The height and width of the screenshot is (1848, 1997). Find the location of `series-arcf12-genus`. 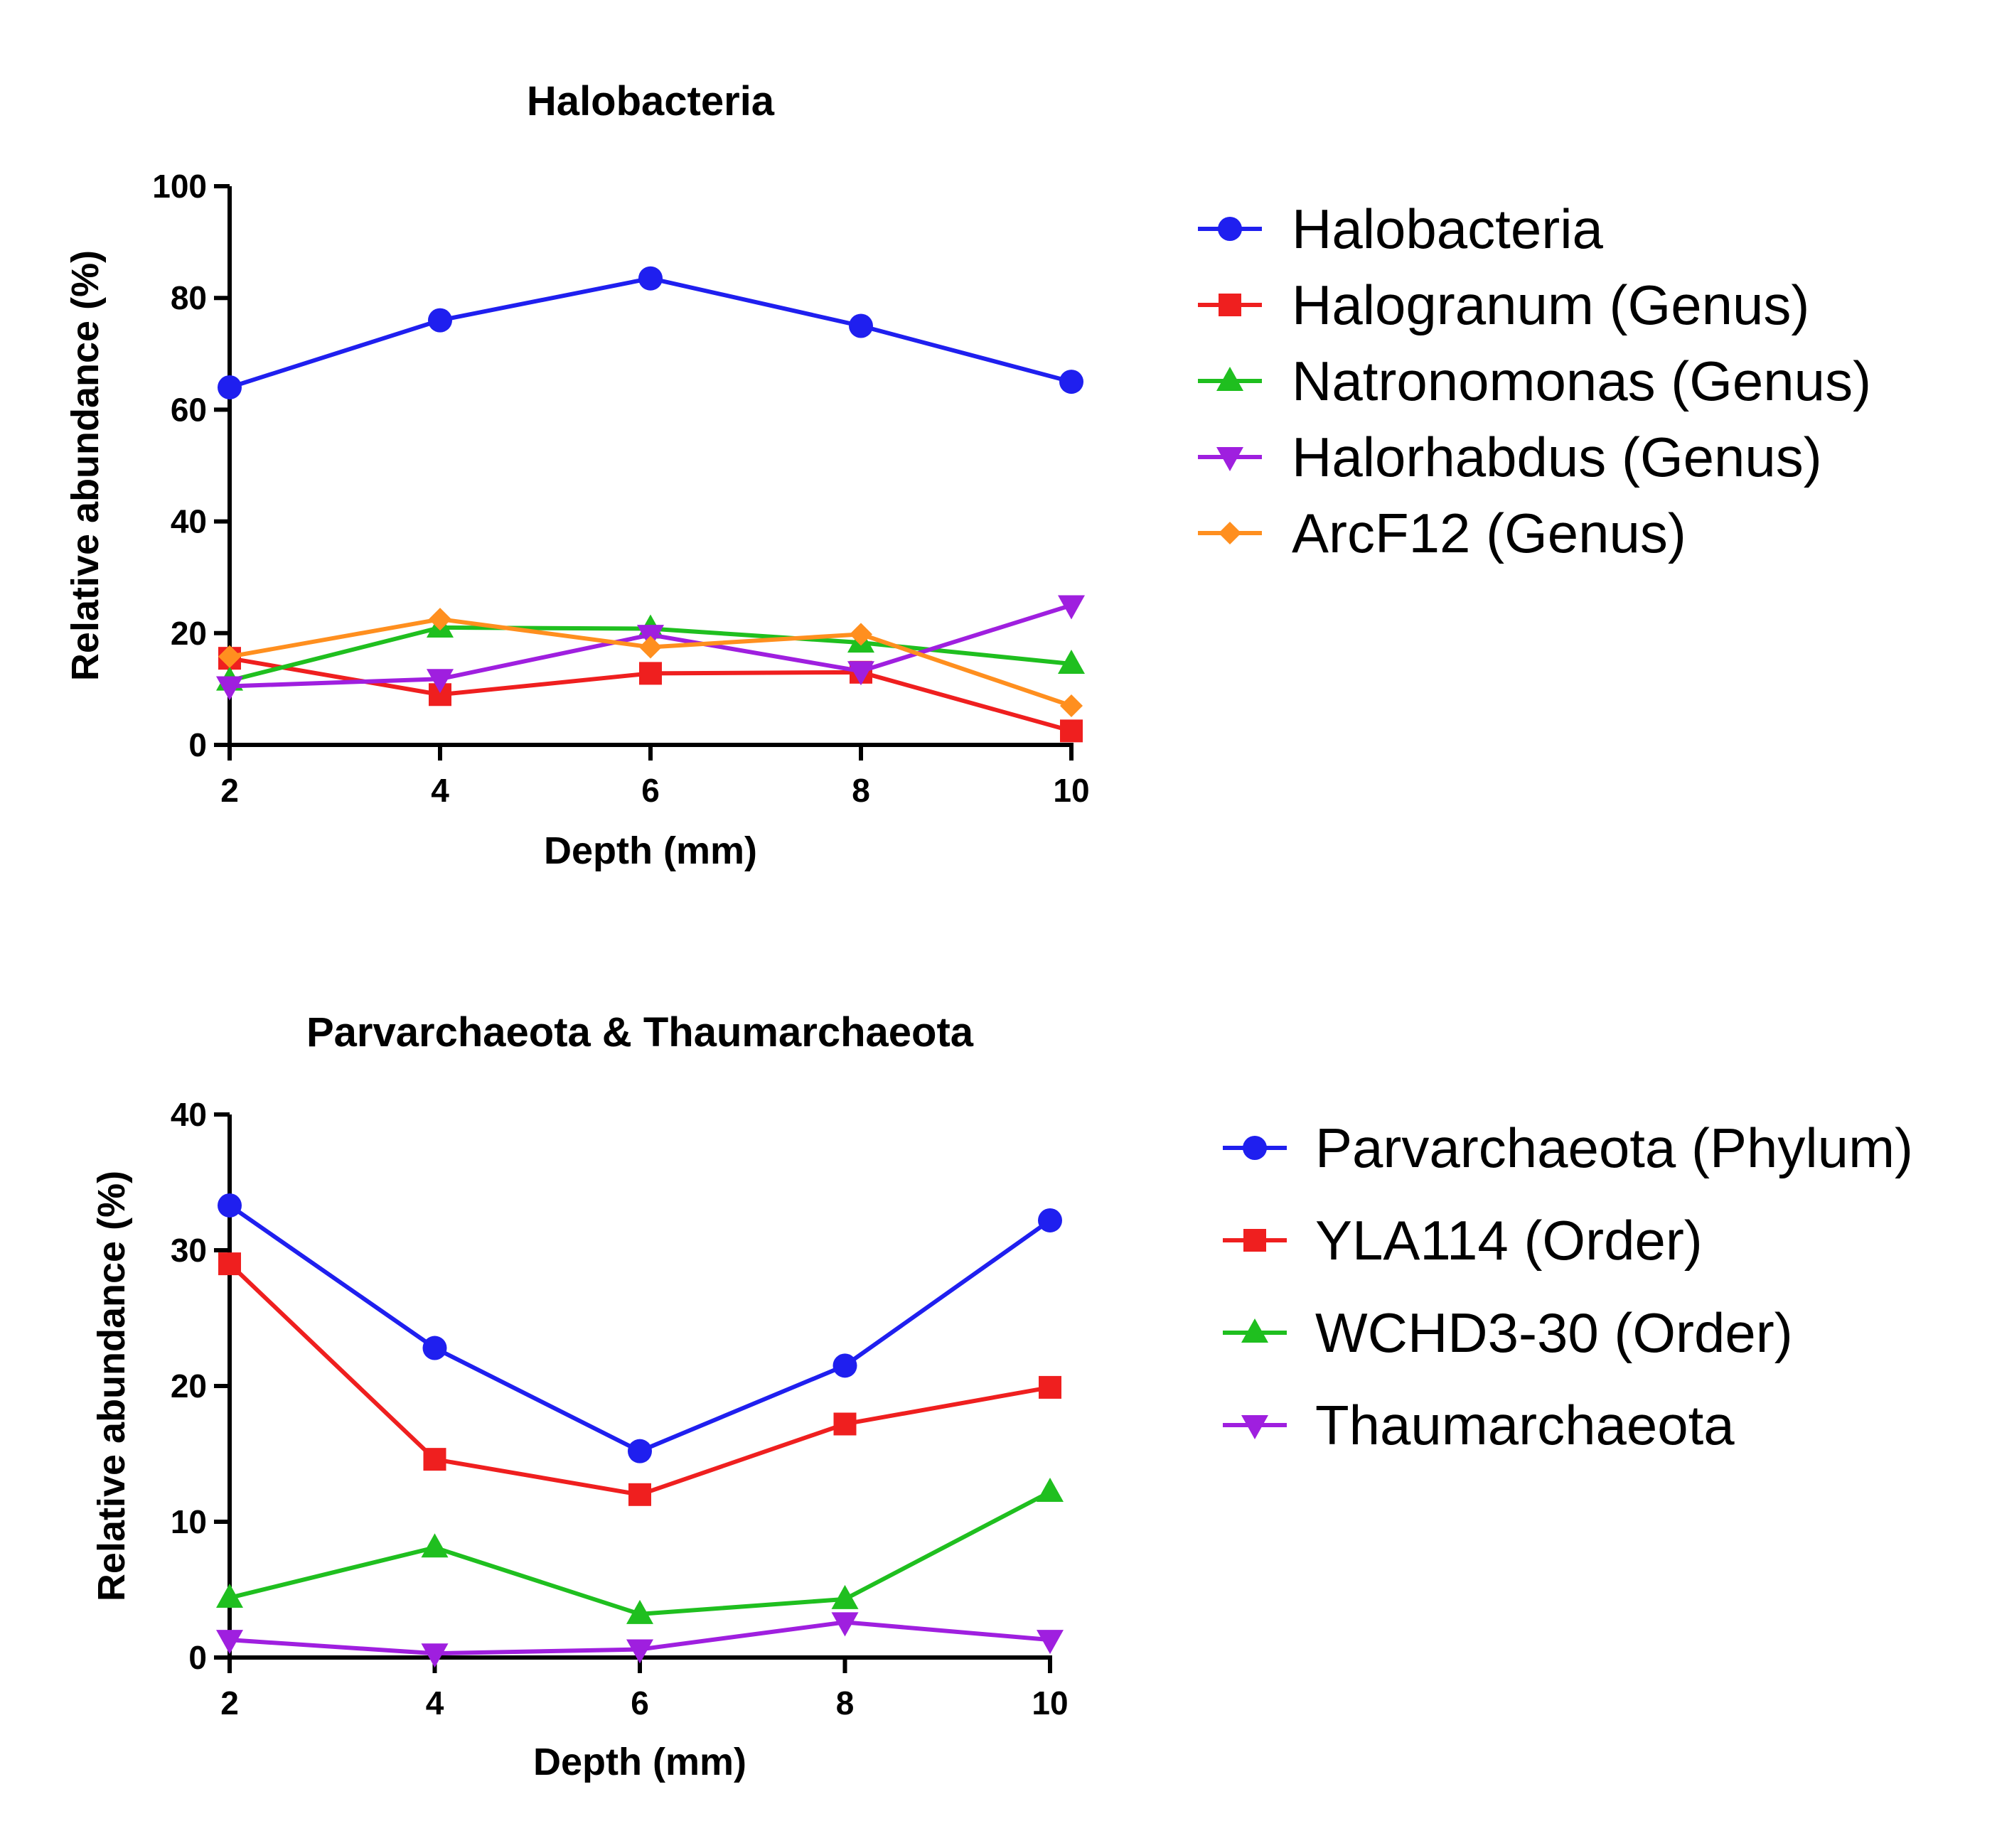

series-arcf12-genus is located at coordinates (650, 662).